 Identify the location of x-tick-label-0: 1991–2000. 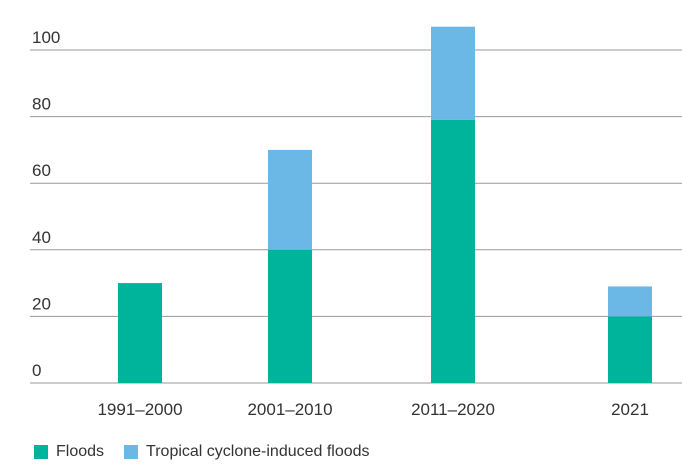
(139, 409).